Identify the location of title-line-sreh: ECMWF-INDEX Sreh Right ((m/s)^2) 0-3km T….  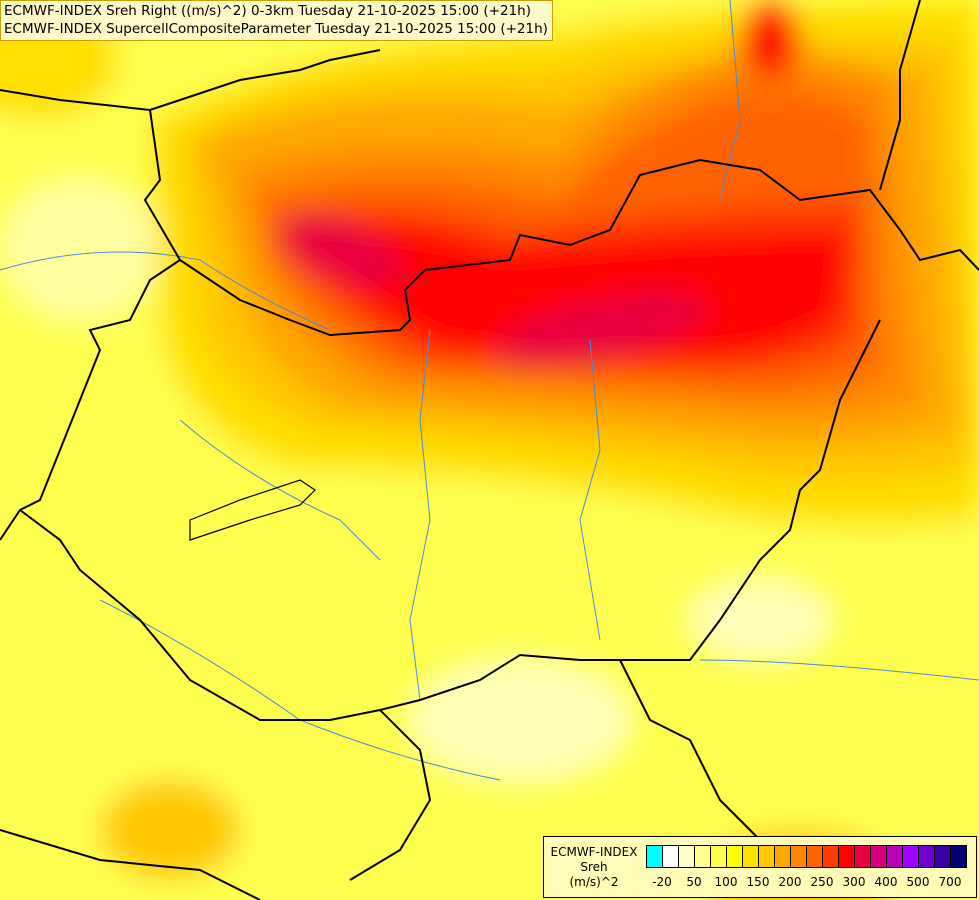
(267, 11).